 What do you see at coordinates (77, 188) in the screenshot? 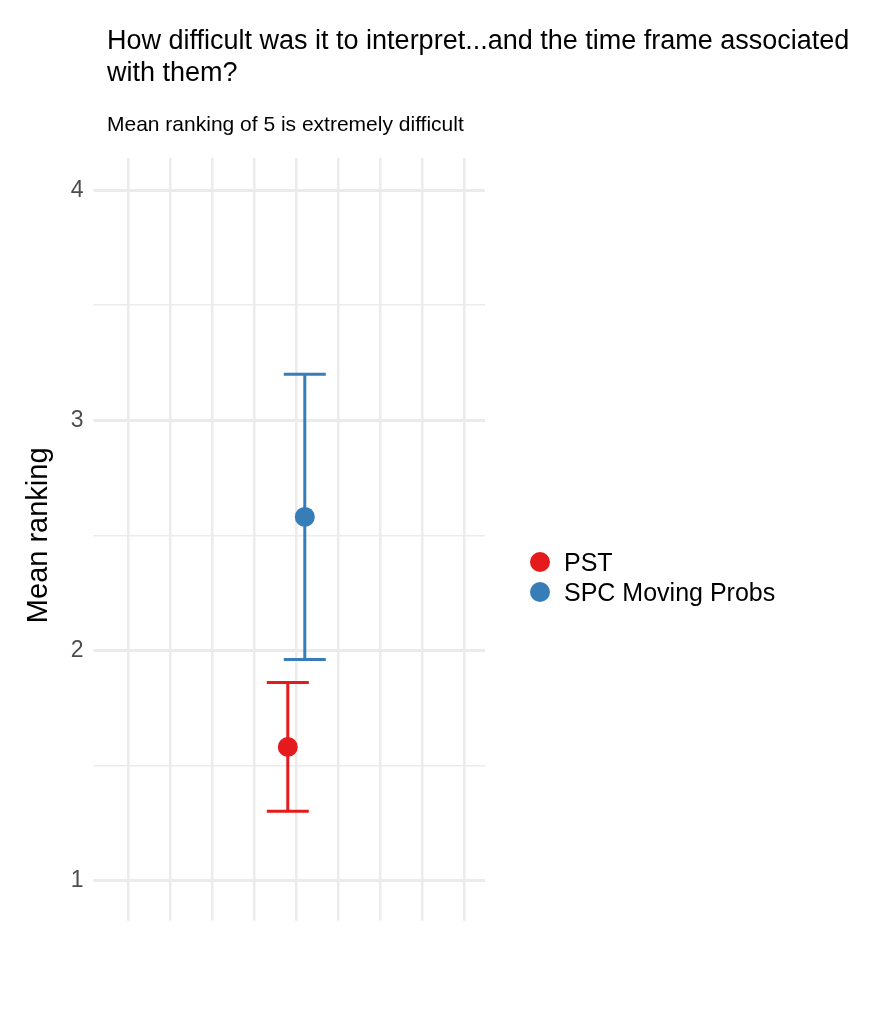
I see `y-tick-label: 4` at bounding box center [77, 188].